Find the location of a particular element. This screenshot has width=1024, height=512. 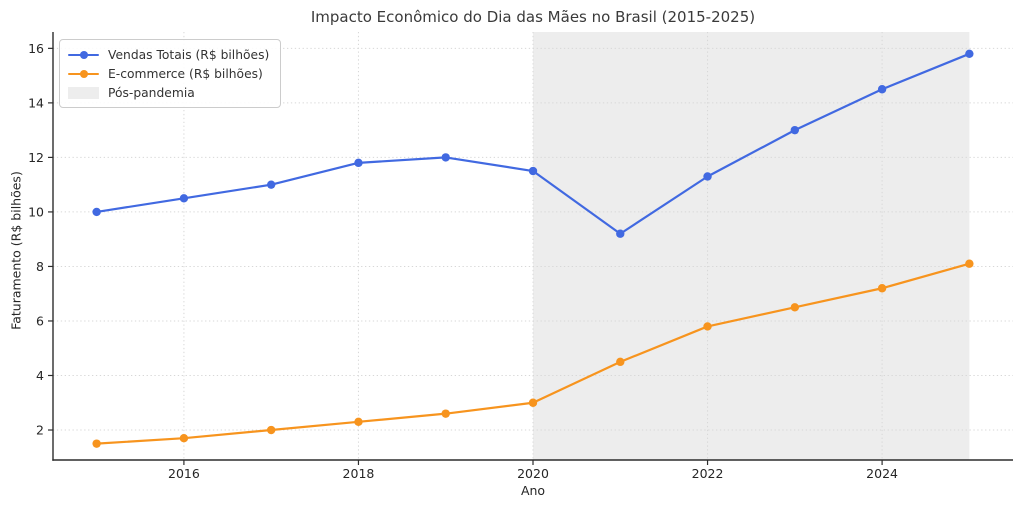

x-tick-label: 2020 is located at coordinates (533, 473).